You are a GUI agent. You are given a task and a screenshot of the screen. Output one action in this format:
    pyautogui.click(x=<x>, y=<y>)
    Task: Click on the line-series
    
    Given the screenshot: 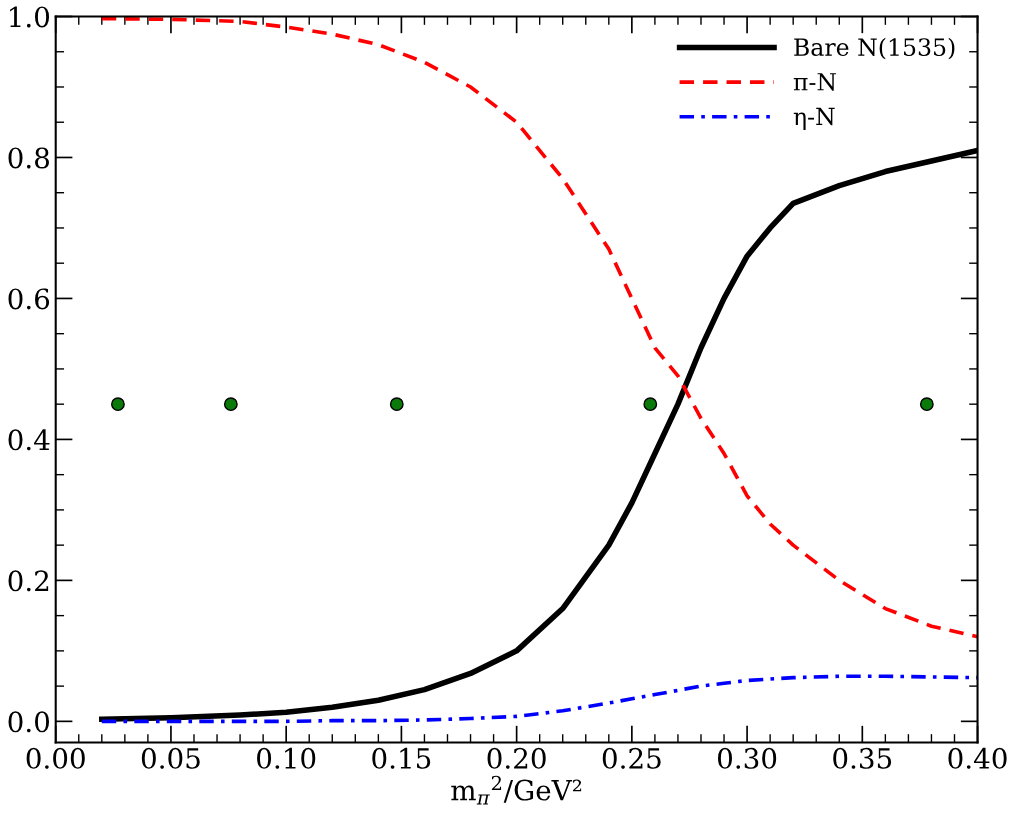 What is the action you would take?
    pyautogui.click(x=539, y=699)
    